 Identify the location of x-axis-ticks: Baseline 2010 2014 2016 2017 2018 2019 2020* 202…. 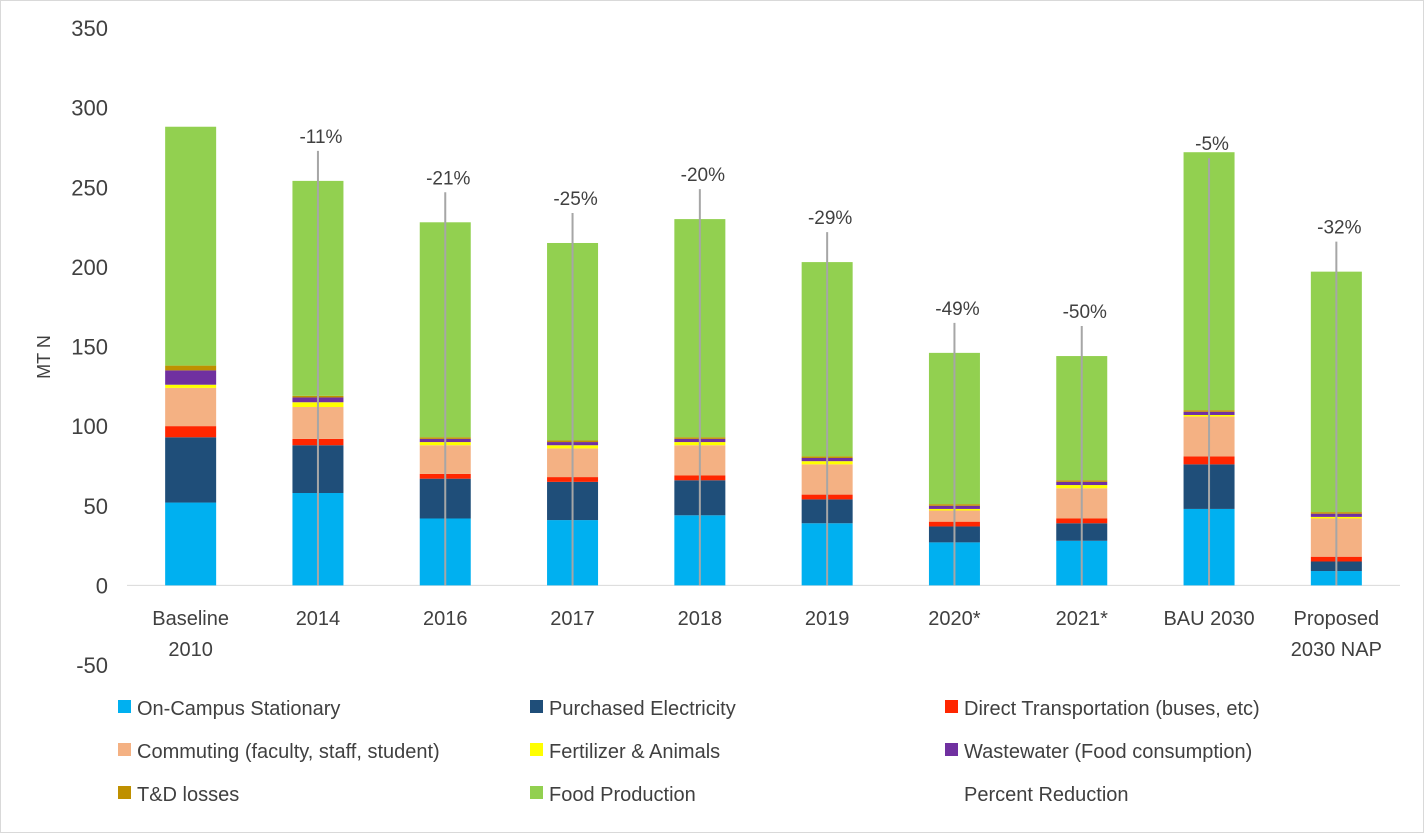
(767, 634).